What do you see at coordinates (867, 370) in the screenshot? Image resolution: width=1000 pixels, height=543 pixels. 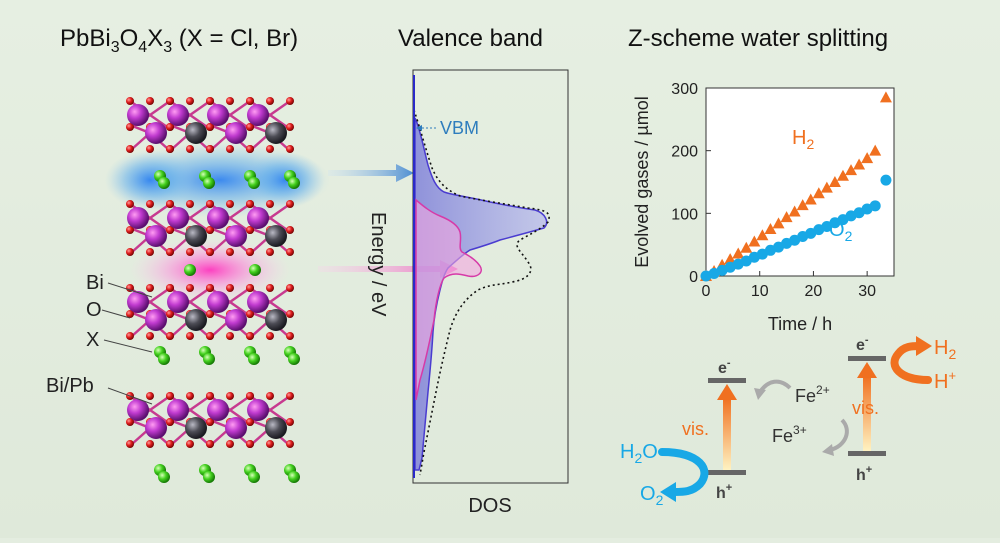 I see `right-excitation-arrow-head` at bounding box center [867, 370].